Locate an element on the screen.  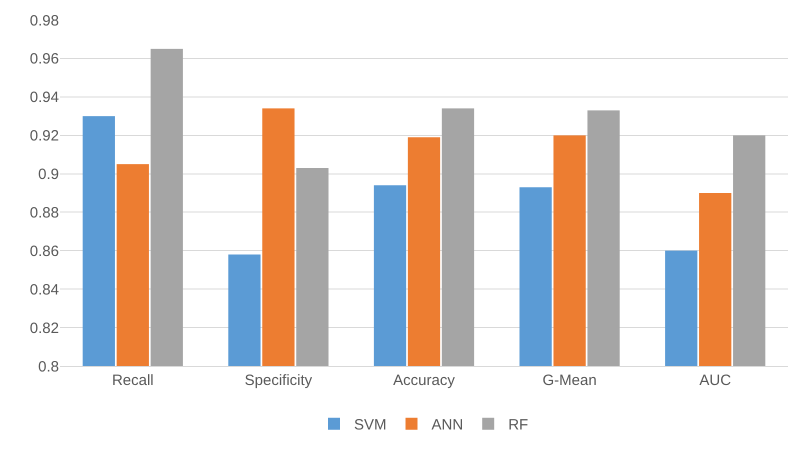
y-tick-label: 0.82 is located at coordinates (44, 328).